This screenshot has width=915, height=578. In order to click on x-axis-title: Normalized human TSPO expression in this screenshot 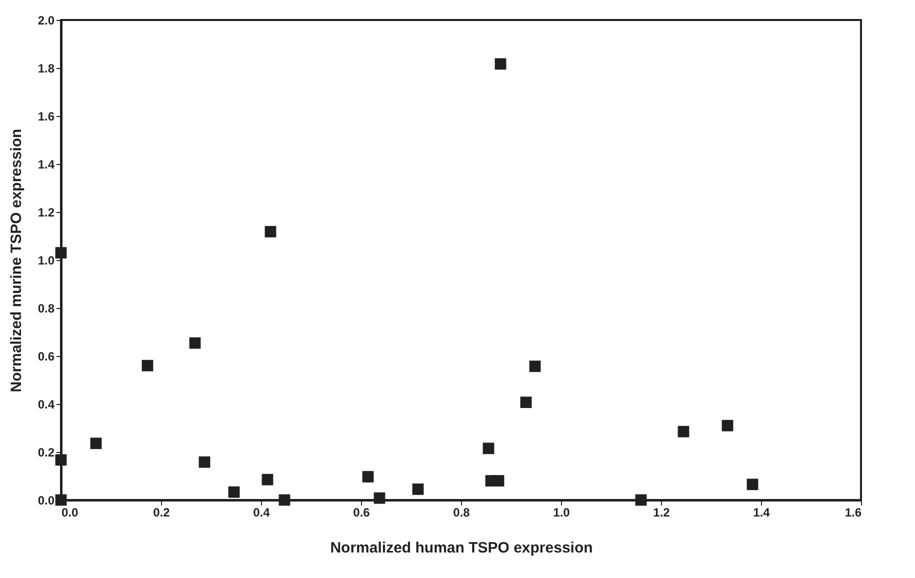, I will do `click(461, 548)`.